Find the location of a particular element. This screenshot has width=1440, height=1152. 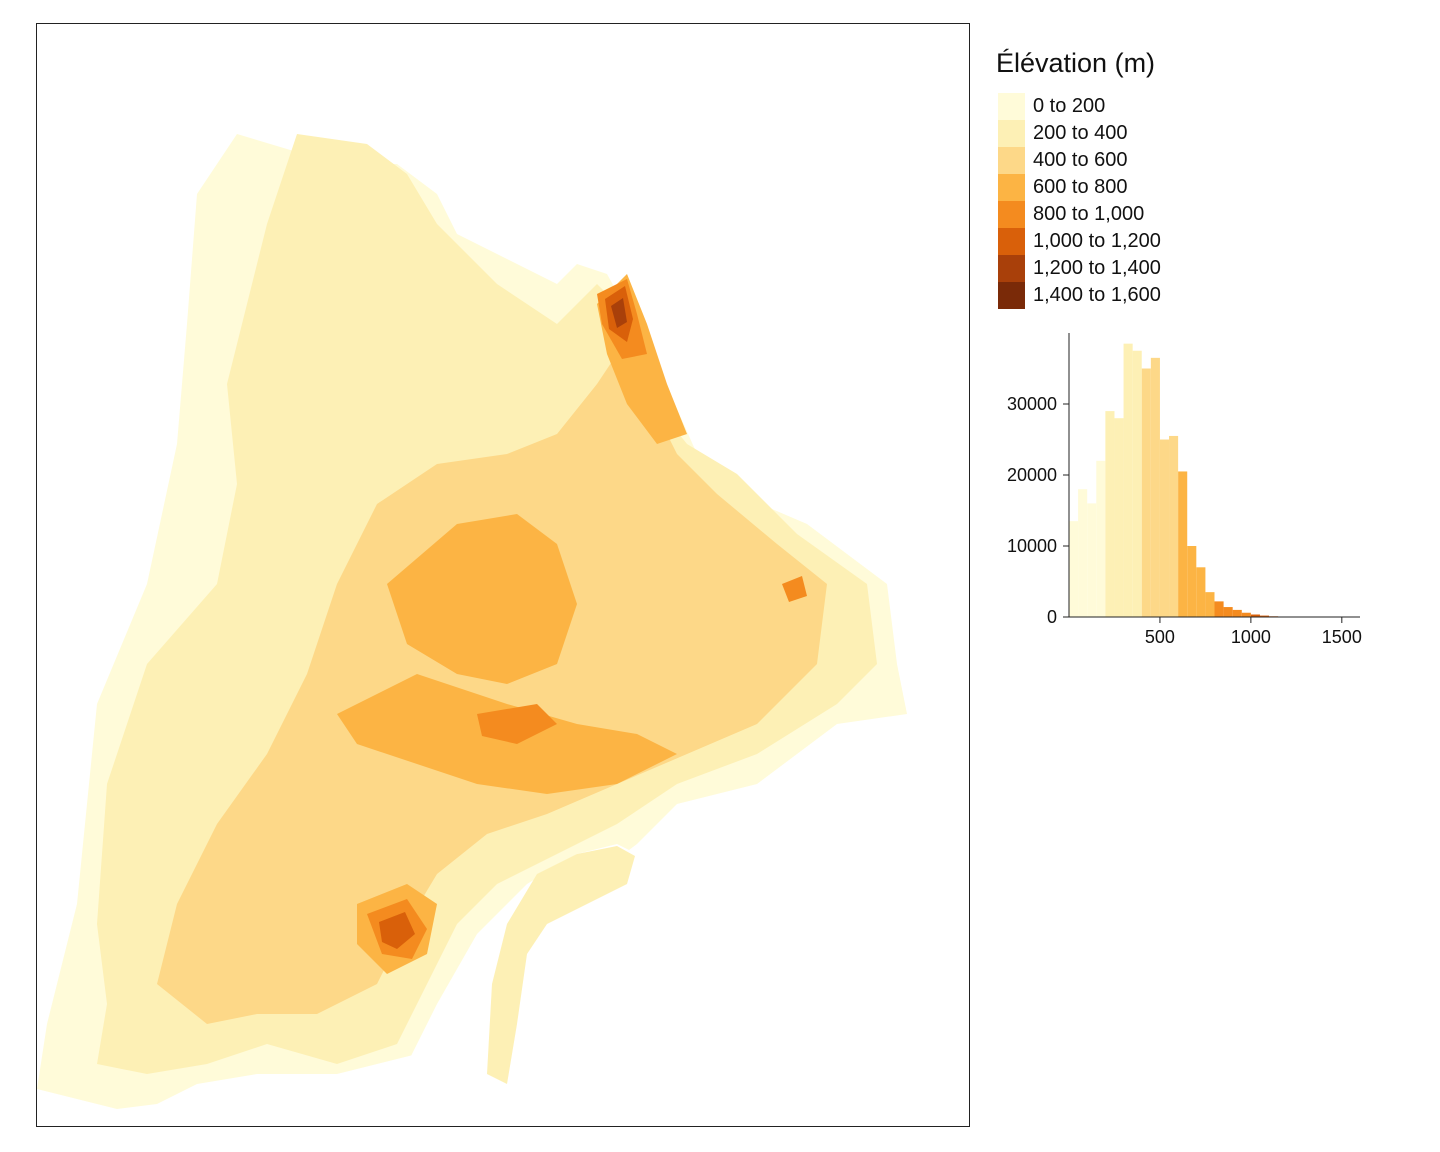

legend-label: 1,400 to 1,600 is located at coordinates (1097, 295).